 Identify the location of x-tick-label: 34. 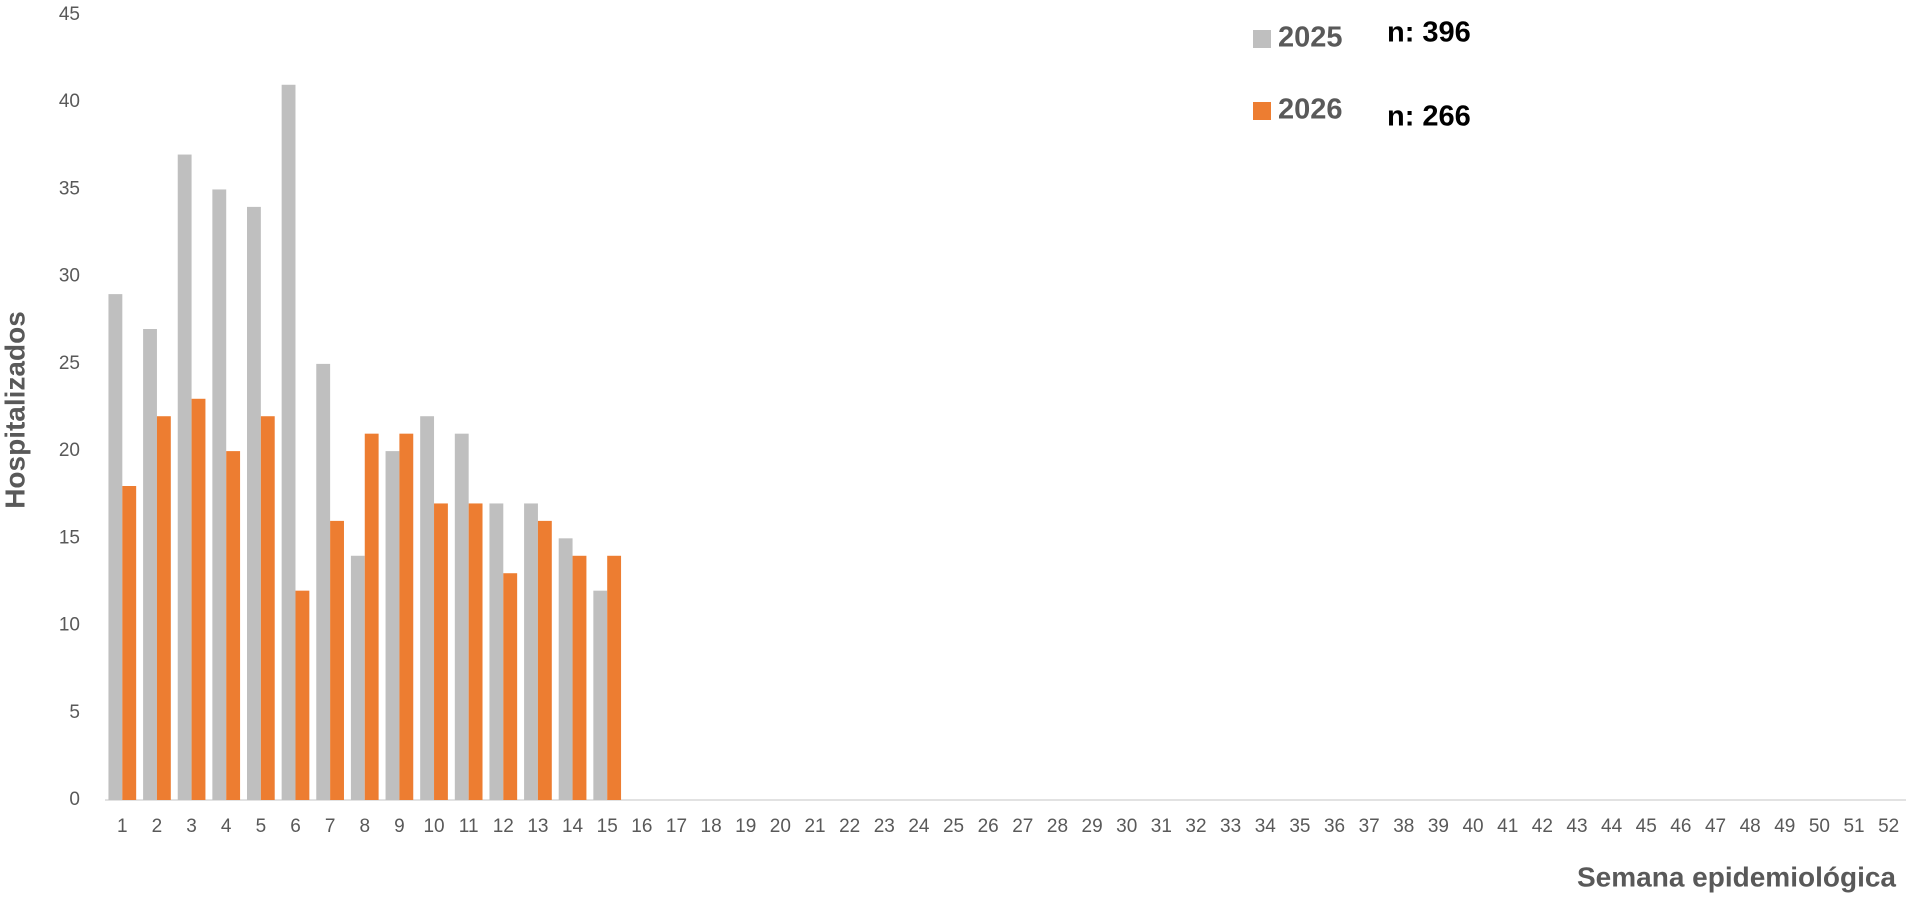
(1266, 826).